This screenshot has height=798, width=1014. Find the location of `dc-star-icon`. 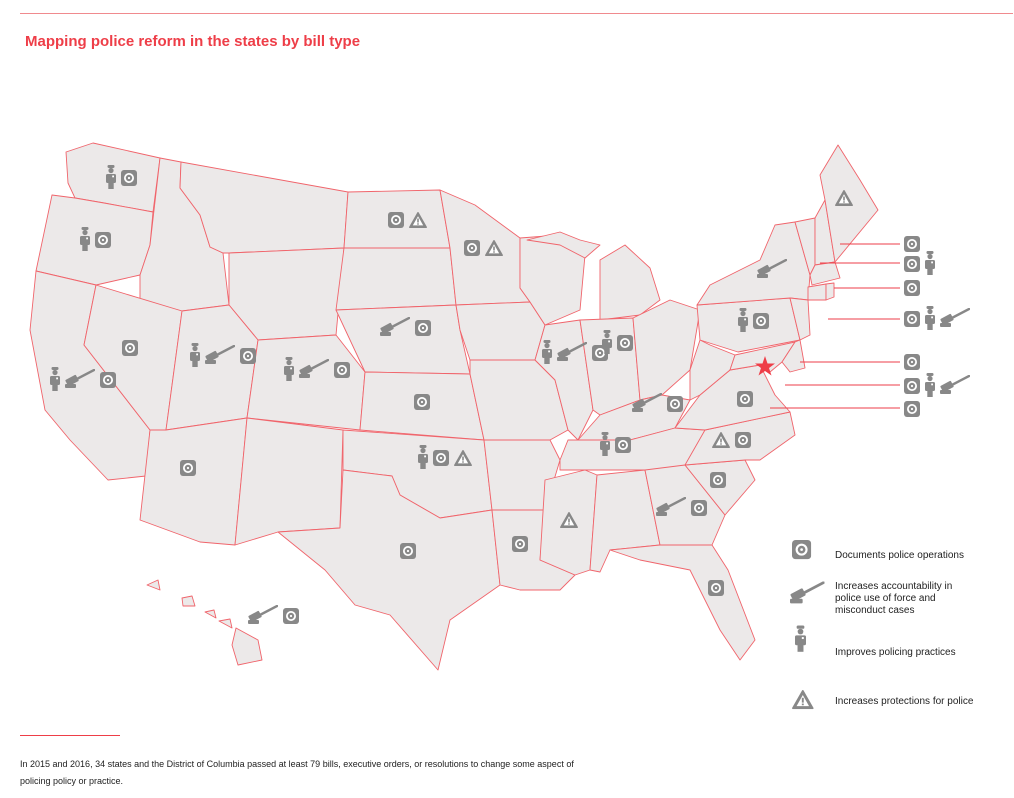

dc-star-icon is located at coordinates (765, 366).